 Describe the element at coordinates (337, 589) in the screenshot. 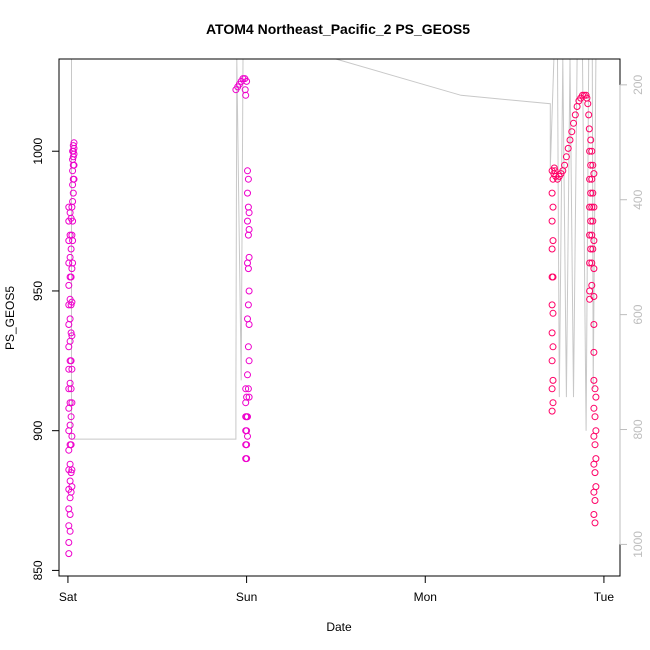

I see `x-axis: Sat Sun Mon Tue` at that location.